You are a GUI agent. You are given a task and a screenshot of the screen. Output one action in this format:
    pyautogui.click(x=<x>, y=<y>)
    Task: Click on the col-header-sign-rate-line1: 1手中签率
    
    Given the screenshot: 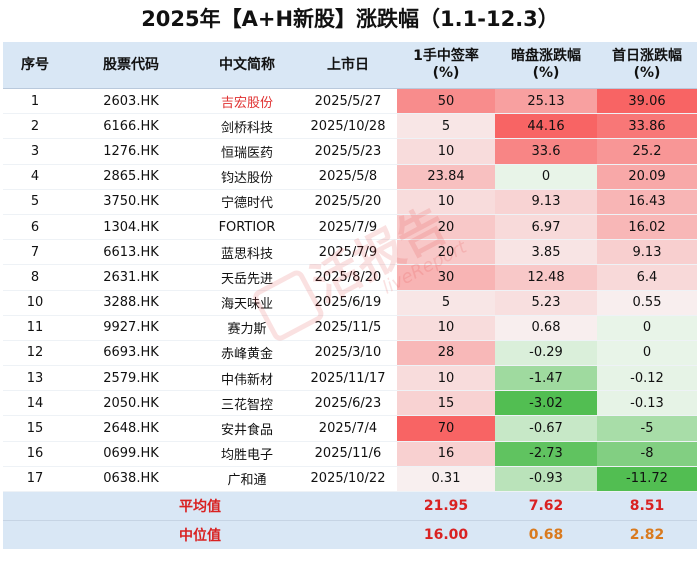 What is the action you would take?
    pyautogui.click(x=446, y=56)
    